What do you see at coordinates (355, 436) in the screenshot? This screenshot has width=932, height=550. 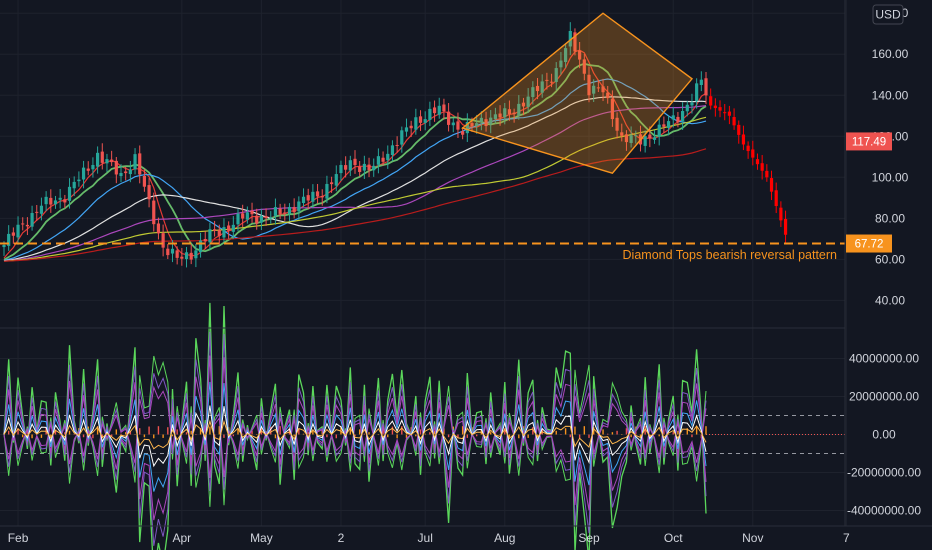 I see `osc-line` at bounding box center [355, 436].